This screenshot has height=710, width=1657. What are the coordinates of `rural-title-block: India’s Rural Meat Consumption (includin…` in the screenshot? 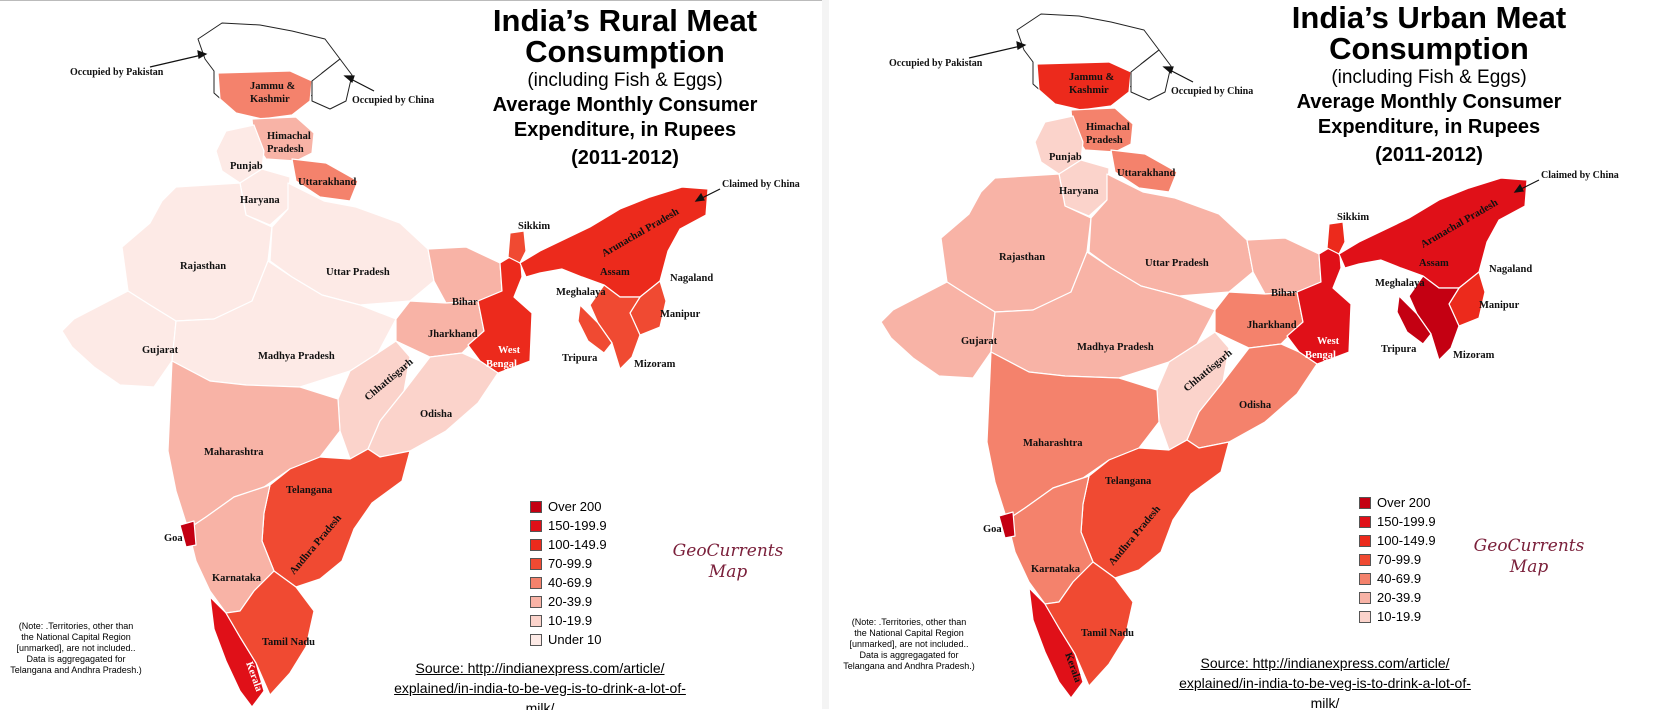 It's located at (625, 88).